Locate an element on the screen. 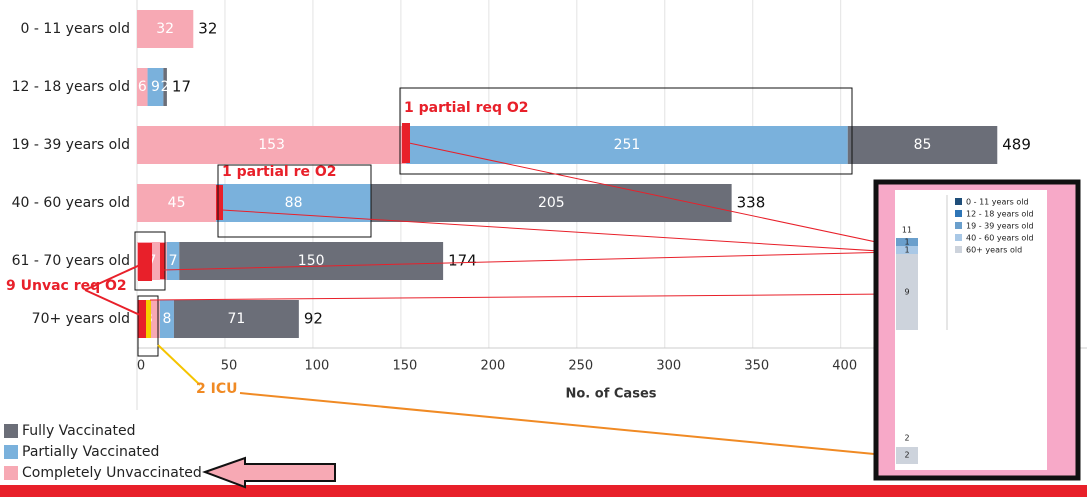 The image size is (1087, 497). y-tick-label: 70+ years old is located at coordinates (81, 319).